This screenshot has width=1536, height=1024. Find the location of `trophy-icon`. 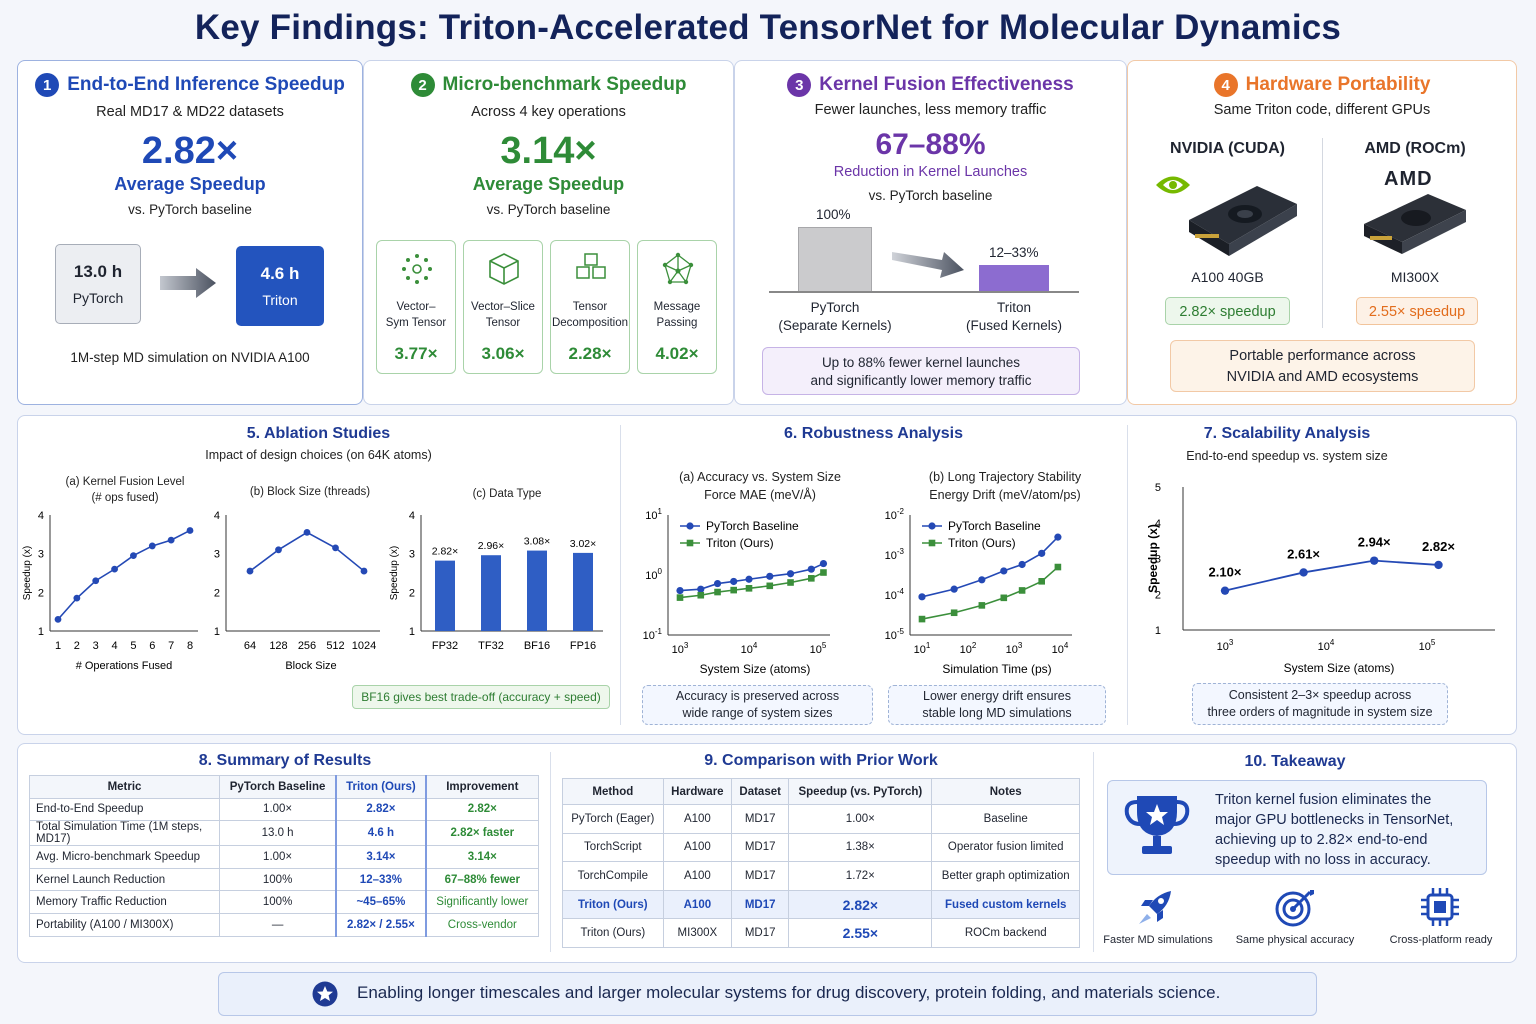

trophy-icon is located at coordinates (1157, 825).